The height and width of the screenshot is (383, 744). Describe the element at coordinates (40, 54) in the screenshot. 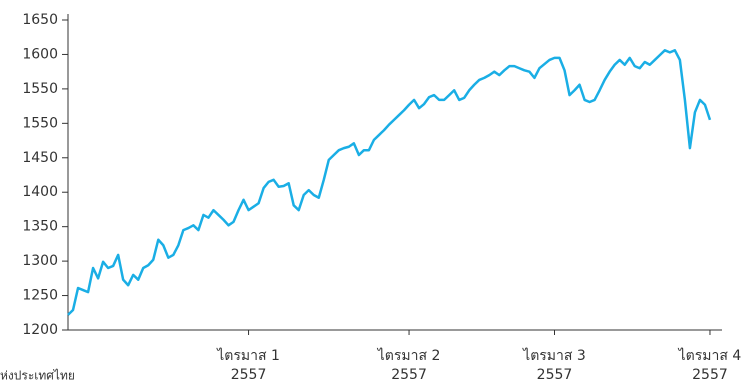

I see `y-tick-label: 1600` at that location.